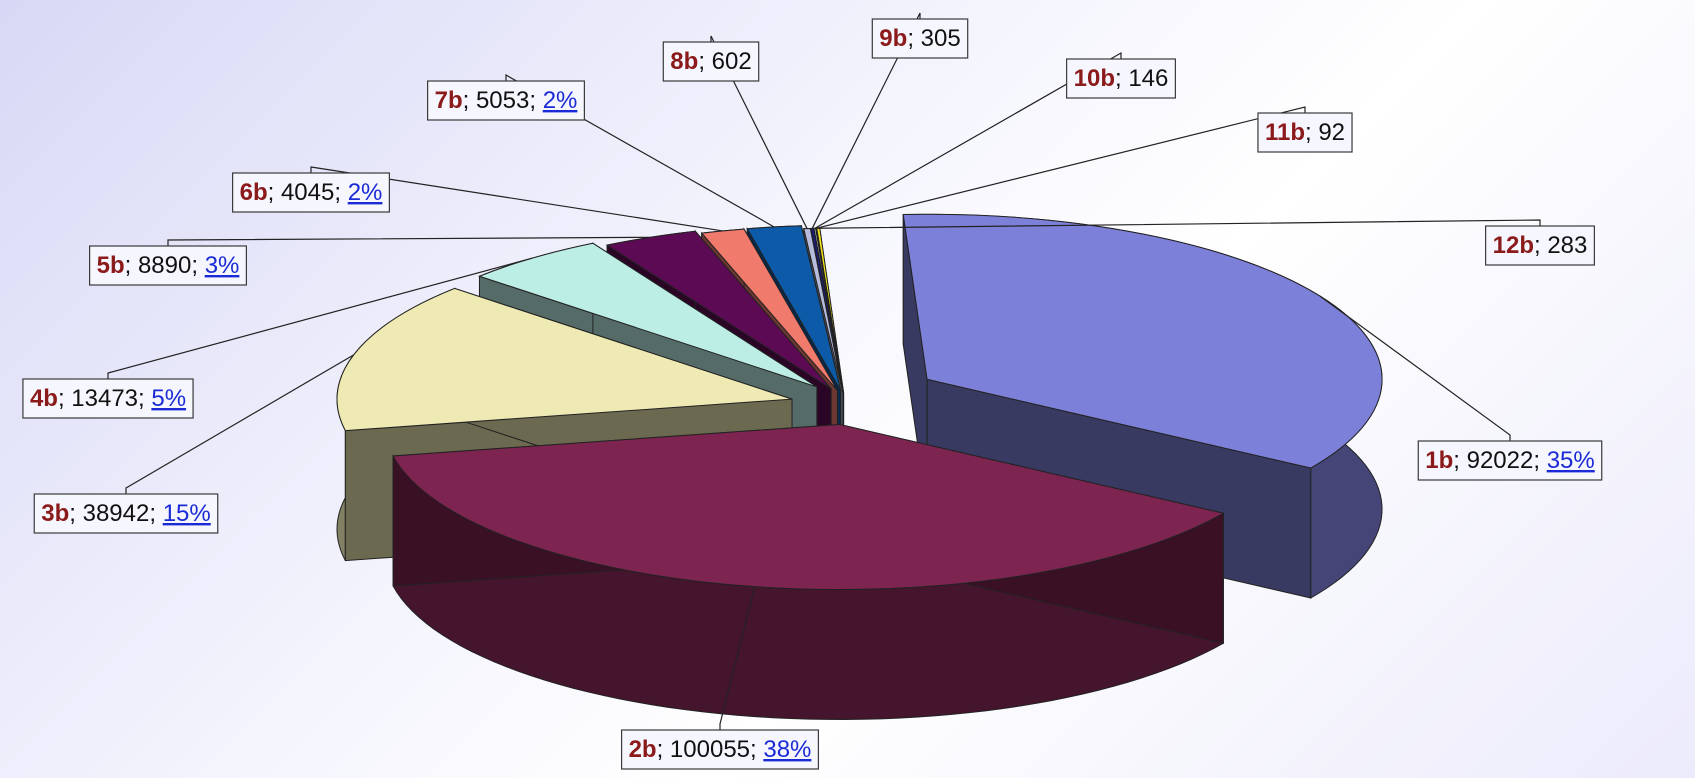  What do you see at coordinates (503, 100) in the screenshot?
I see `data-label-value-7b: ; 5053;` at bounding box center [503, 100].